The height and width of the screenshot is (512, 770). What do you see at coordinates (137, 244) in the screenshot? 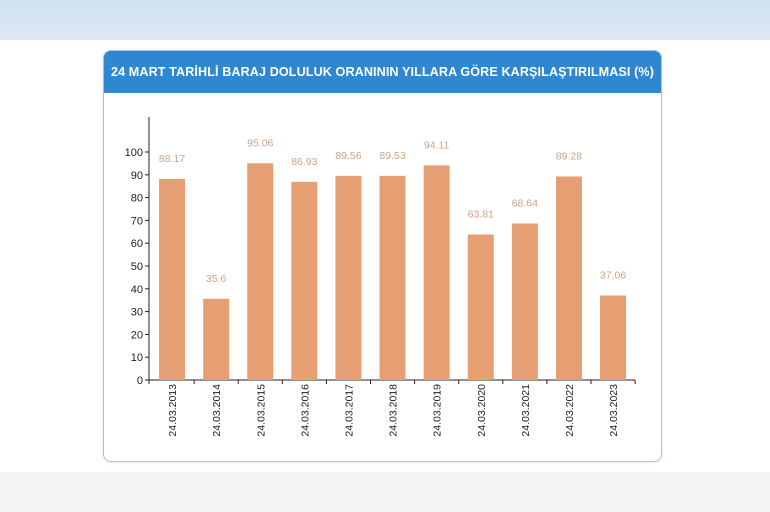
I see `y-tick-label: 60` at bounding box center [137, 244].